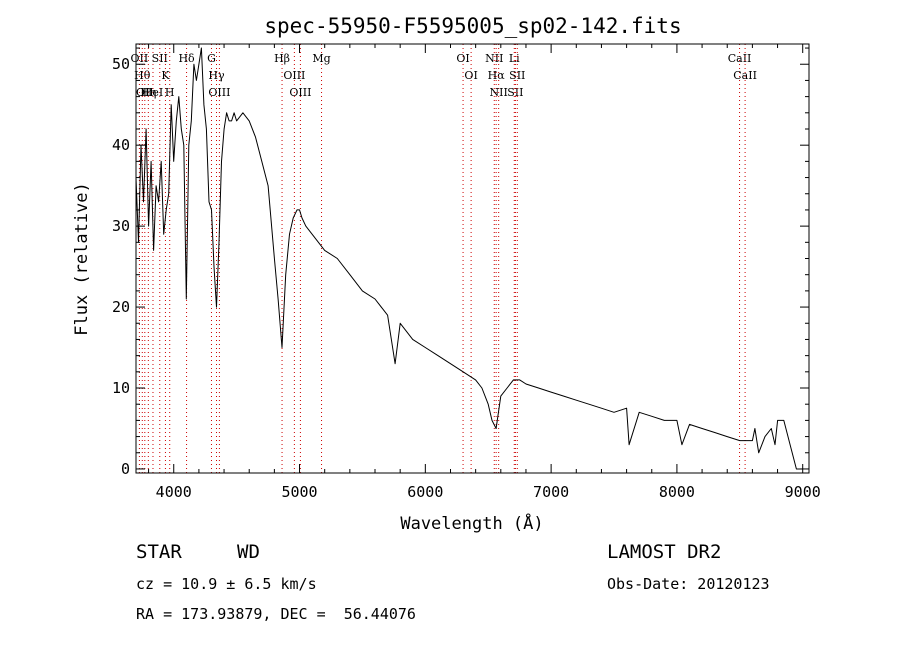  I want to click on x-tick-label: 9000, so click(803, 492).